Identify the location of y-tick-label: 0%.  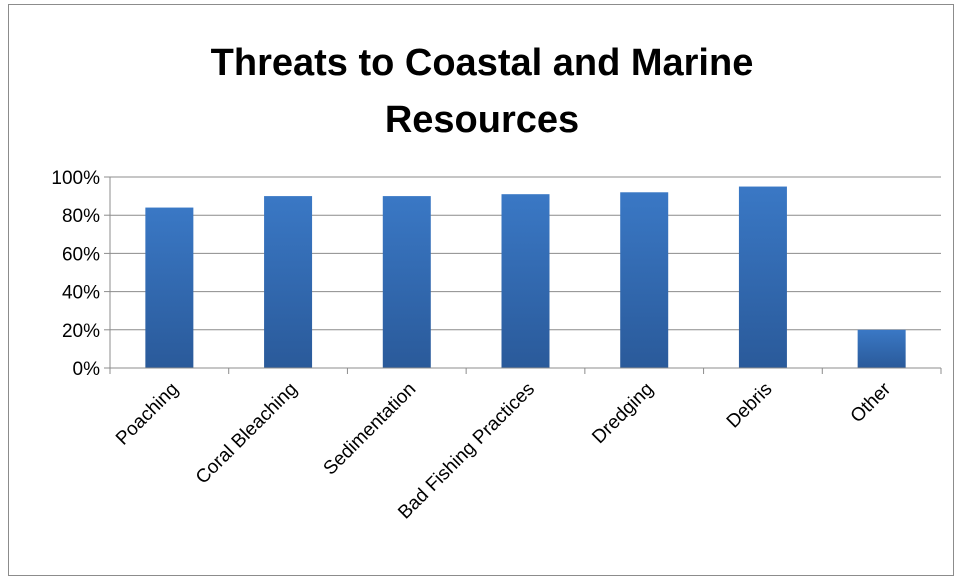
(87, 369).